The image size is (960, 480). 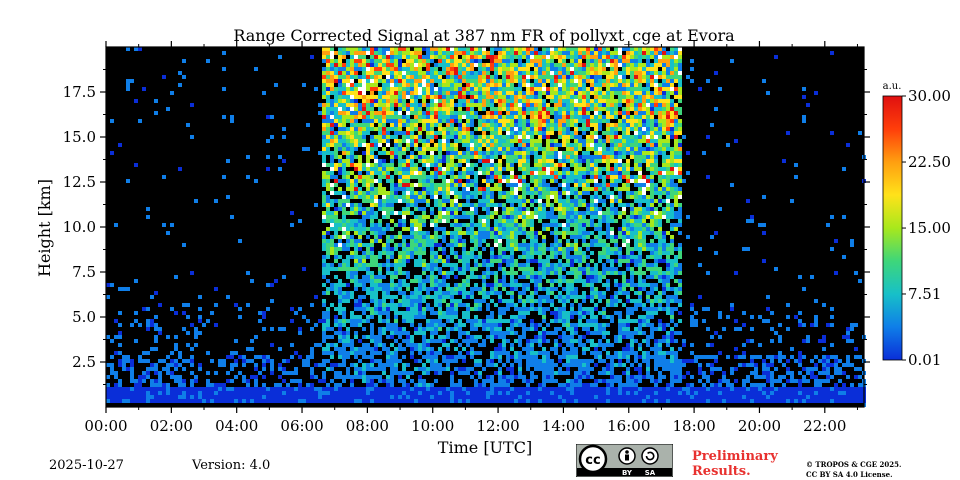 I want to click on cc-by-sa-badge: cc BY SA, so click(x=624, y=460).